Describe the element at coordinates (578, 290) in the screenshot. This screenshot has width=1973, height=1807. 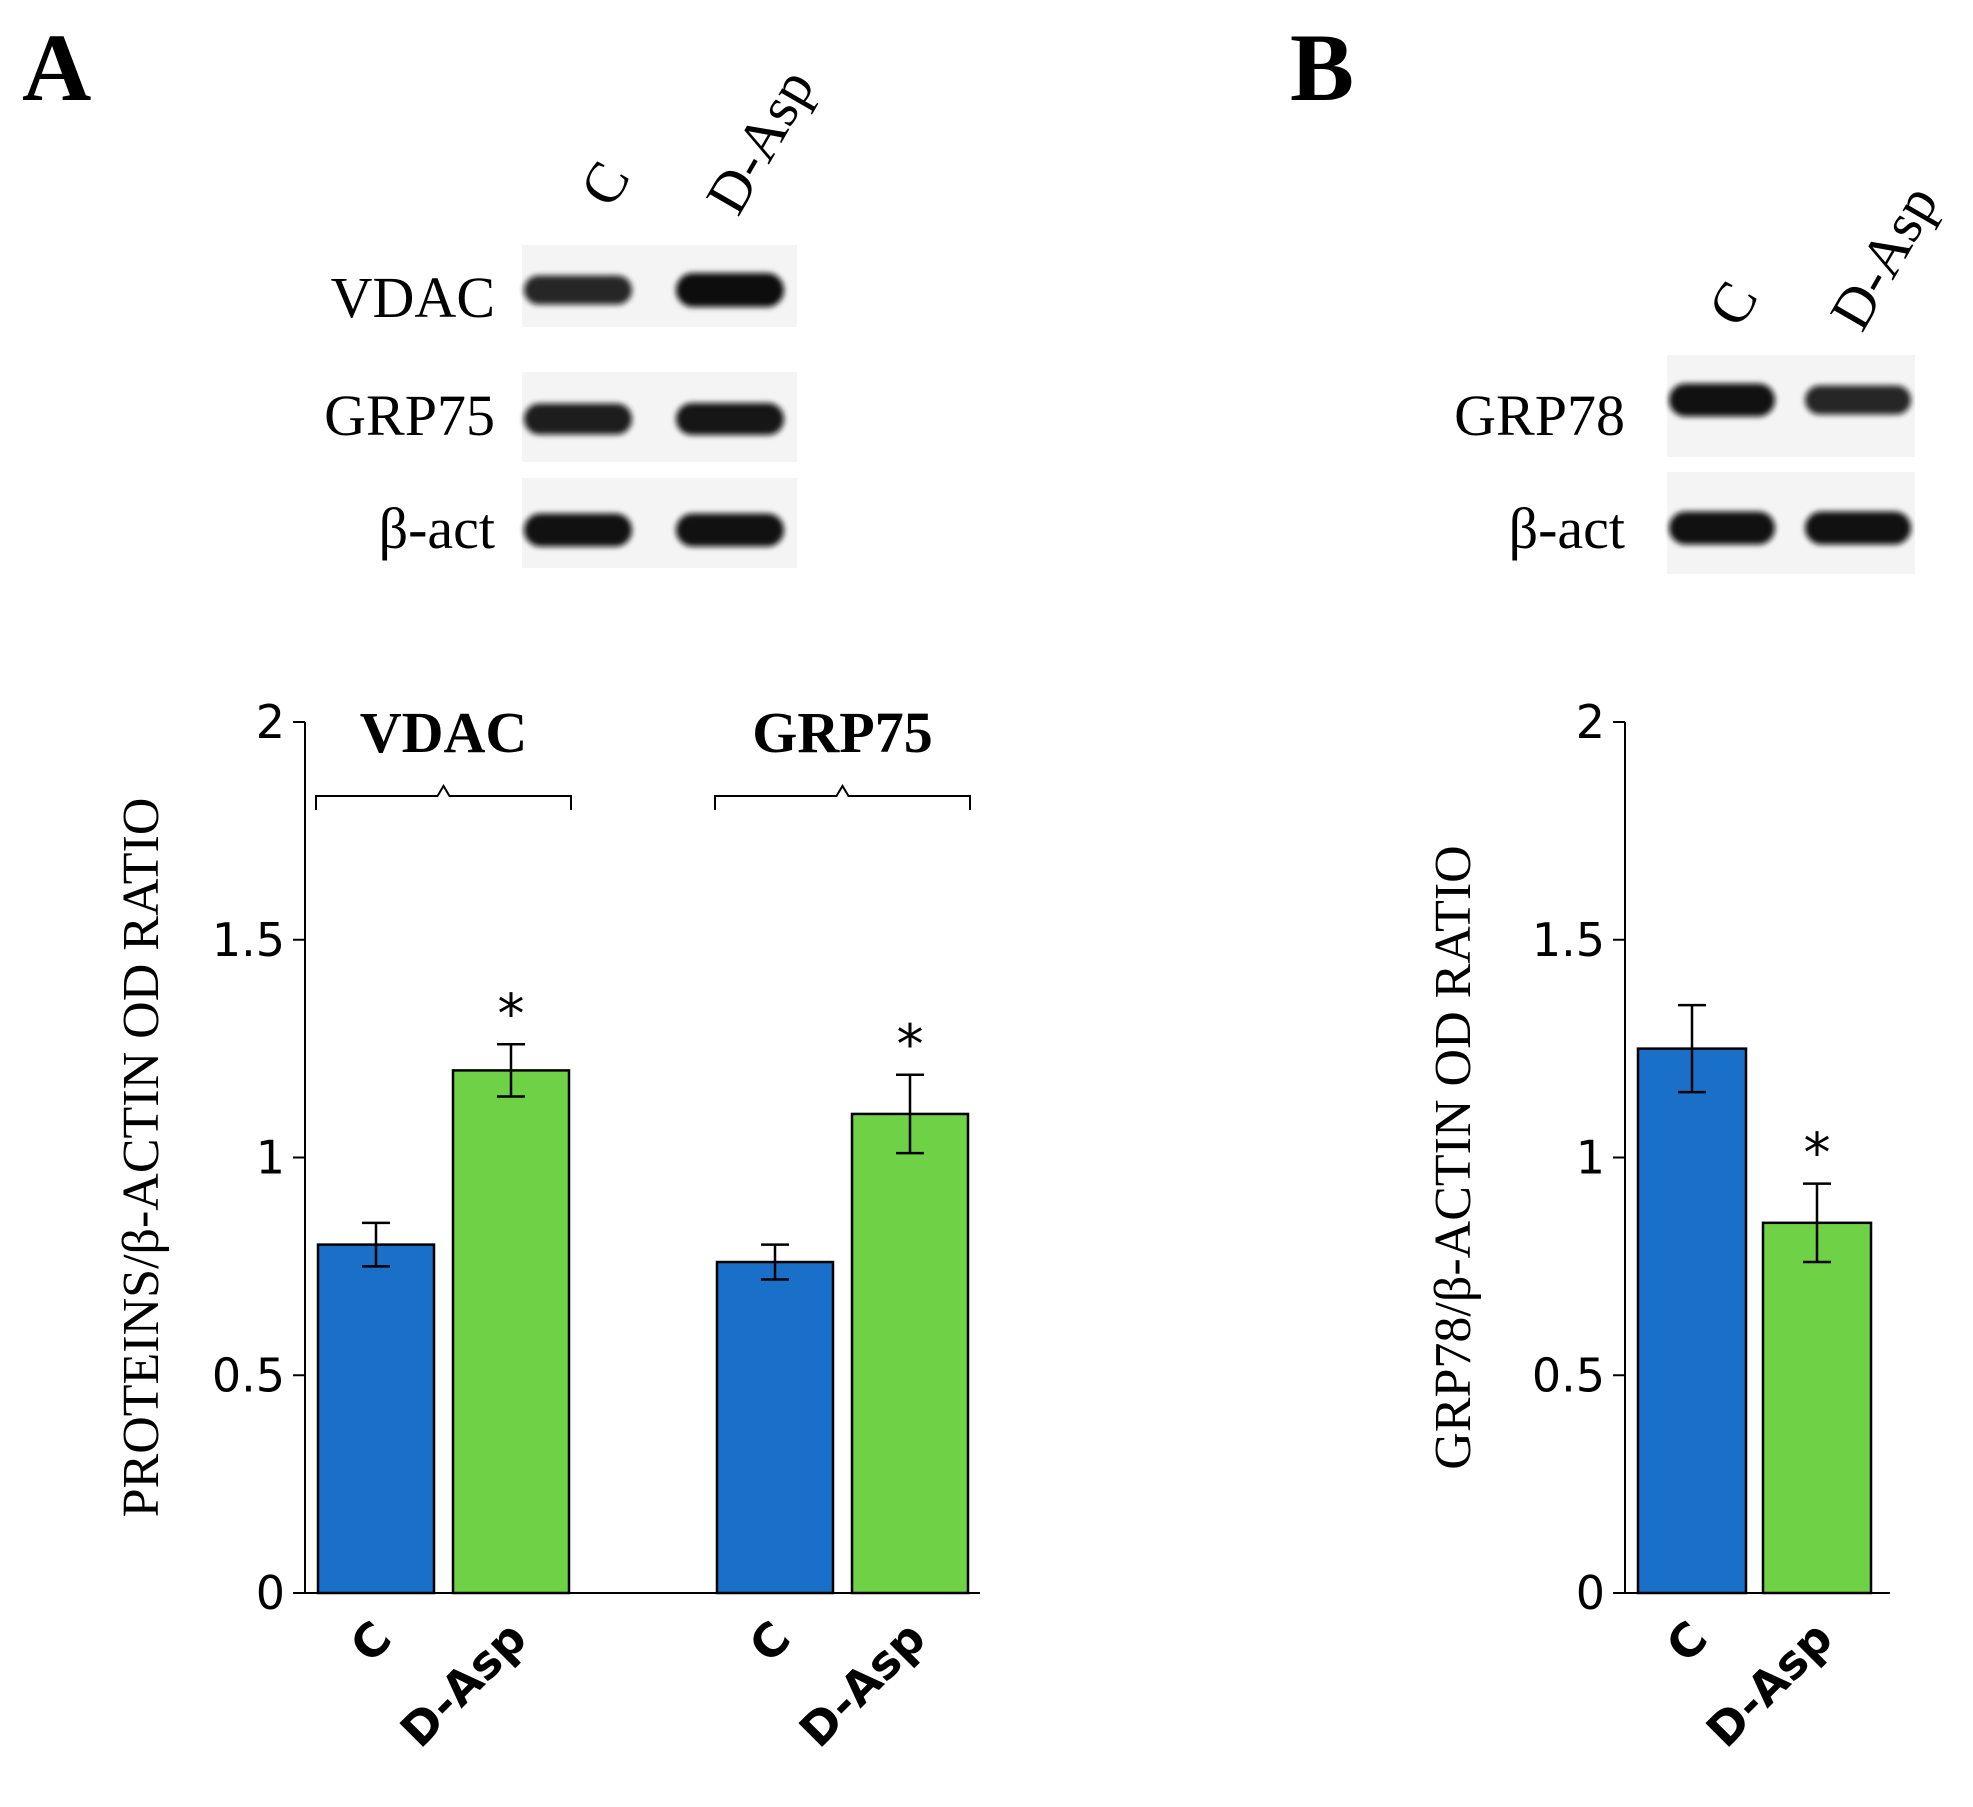
I see `blot-a-band-vdac-c` at that location.